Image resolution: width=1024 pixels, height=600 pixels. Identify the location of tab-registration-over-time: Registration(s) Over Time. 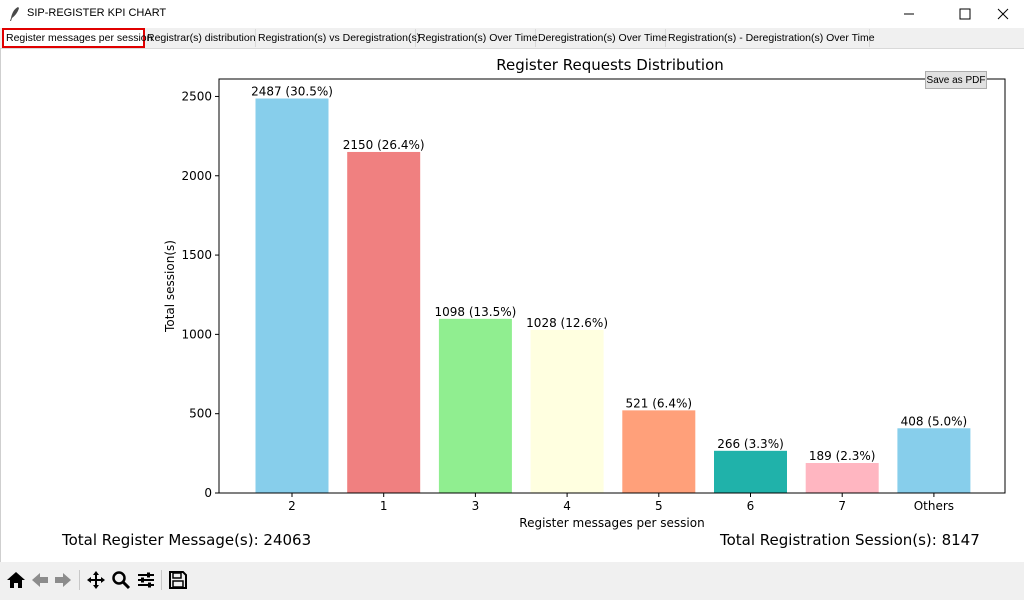
(477, 38).